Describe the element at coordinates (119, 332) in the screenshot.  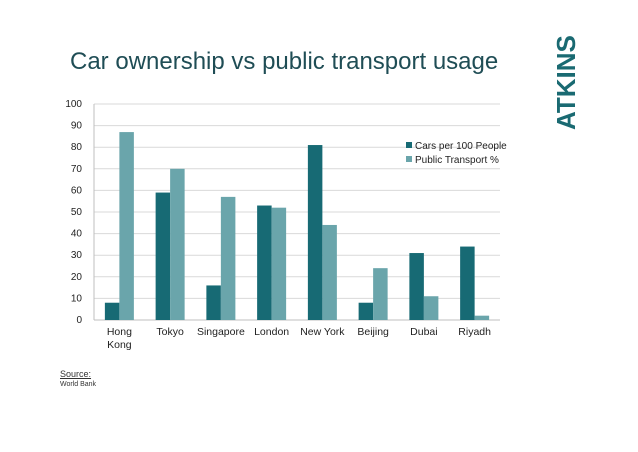
I see `x-tick-label-line: Hong` at that location.